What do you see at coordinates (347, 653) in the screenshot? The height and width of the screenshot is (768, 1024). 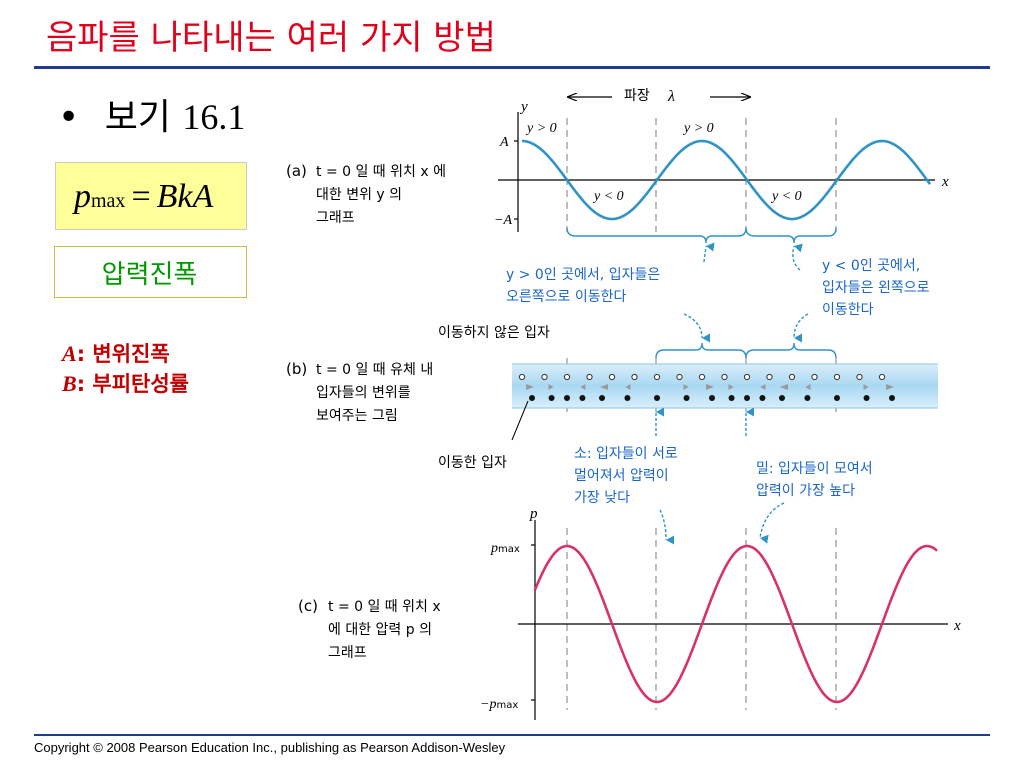 I see `panel-c-caption-3: 그래프` at bounding box center [347, 653].